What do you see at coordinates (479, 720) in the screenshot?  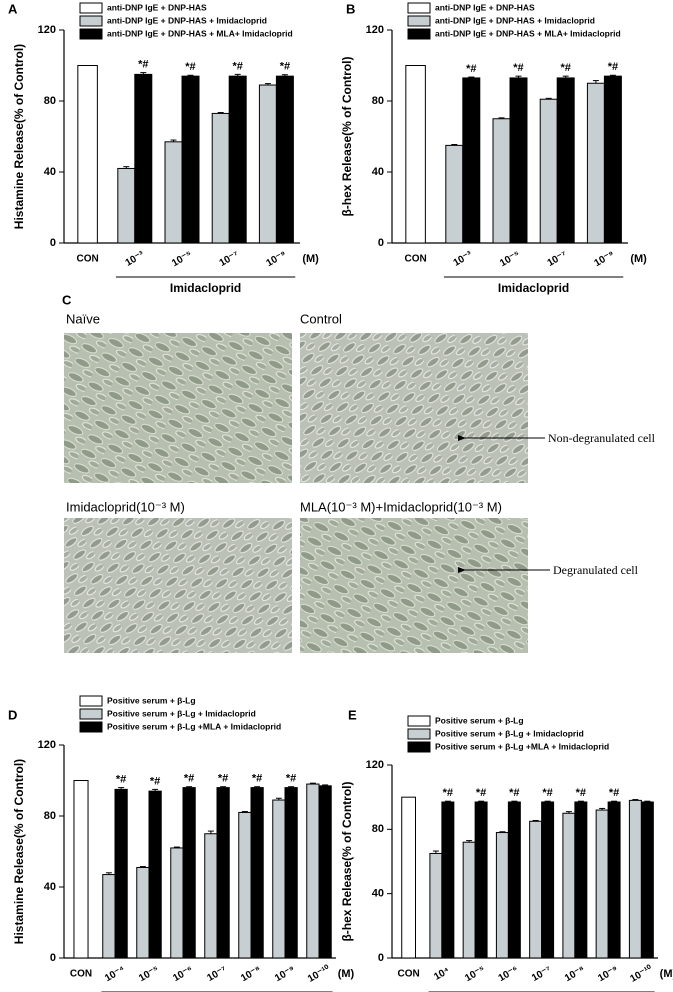 I see `legend-label: Positive serum + β-Lg` at bounding box center [479, 720].